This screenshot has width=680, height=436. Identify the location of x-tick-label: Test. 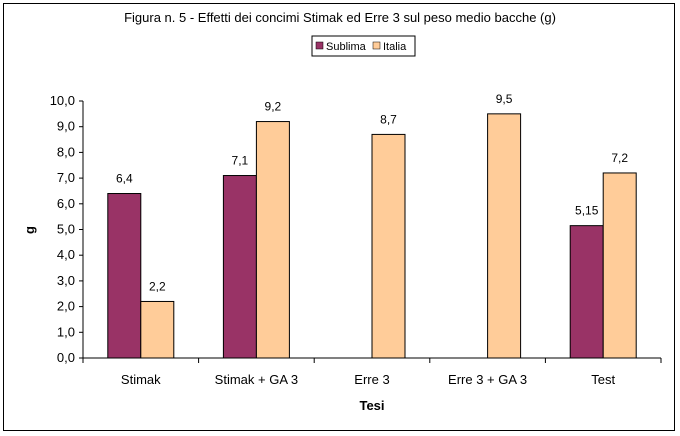
(603, 379).